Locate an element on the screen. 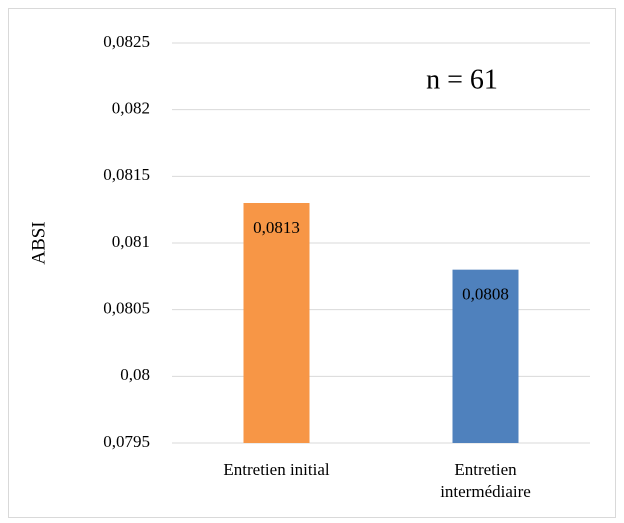 Image resolution: width=624 pixels, height=523 pixels. data-label: 0,0808 is located at coordinates (485, 294).